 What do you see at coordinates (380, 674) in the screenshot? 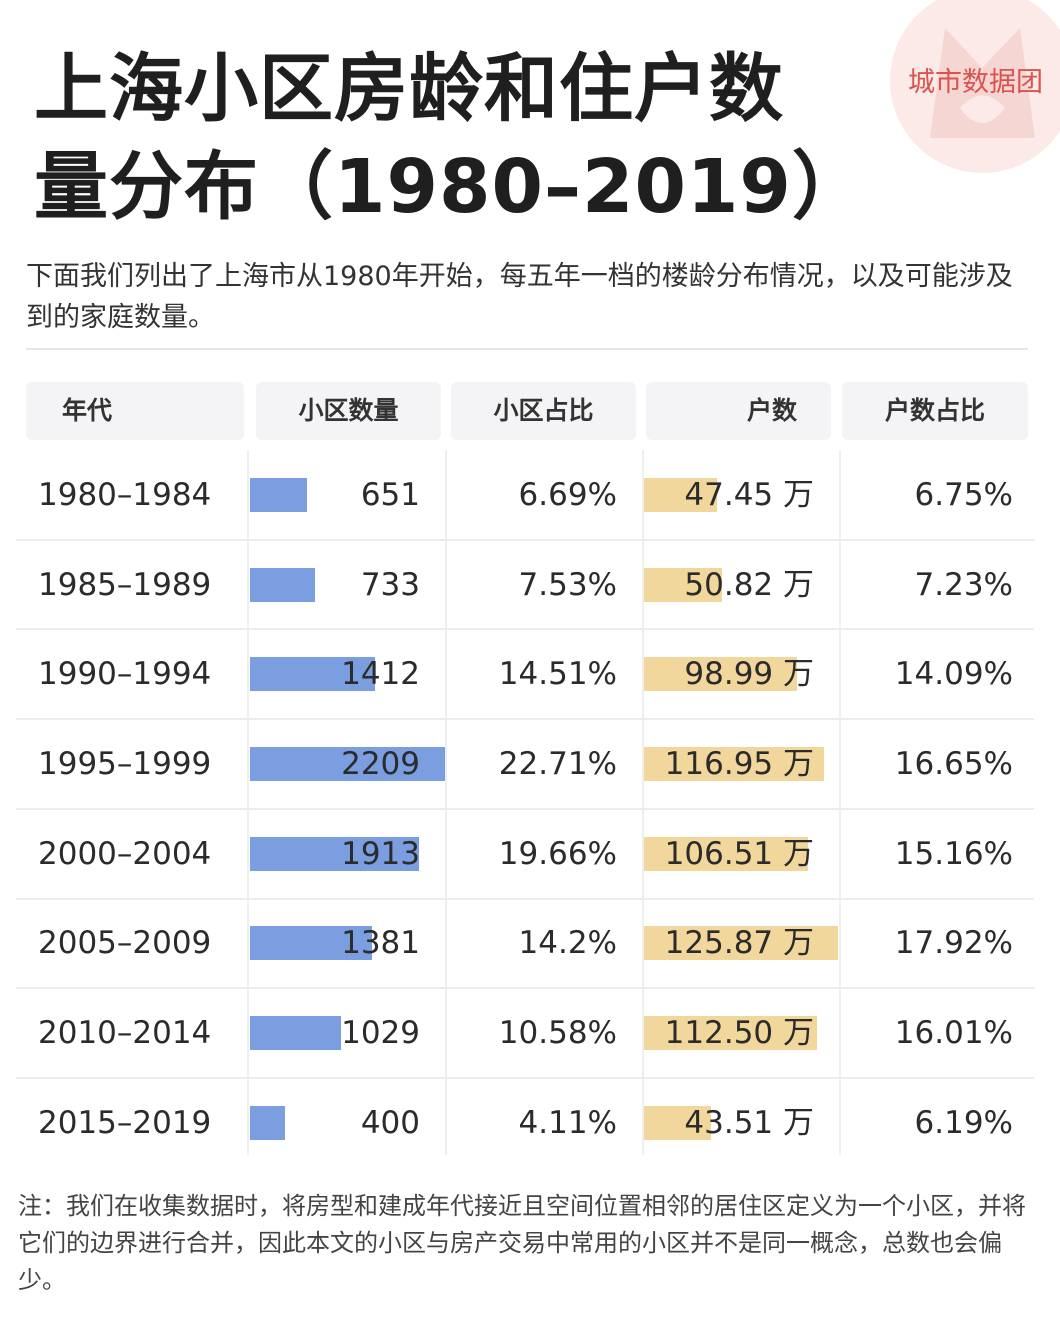
I see `community-count-cell: 1412` at bounding box center [380, 674].